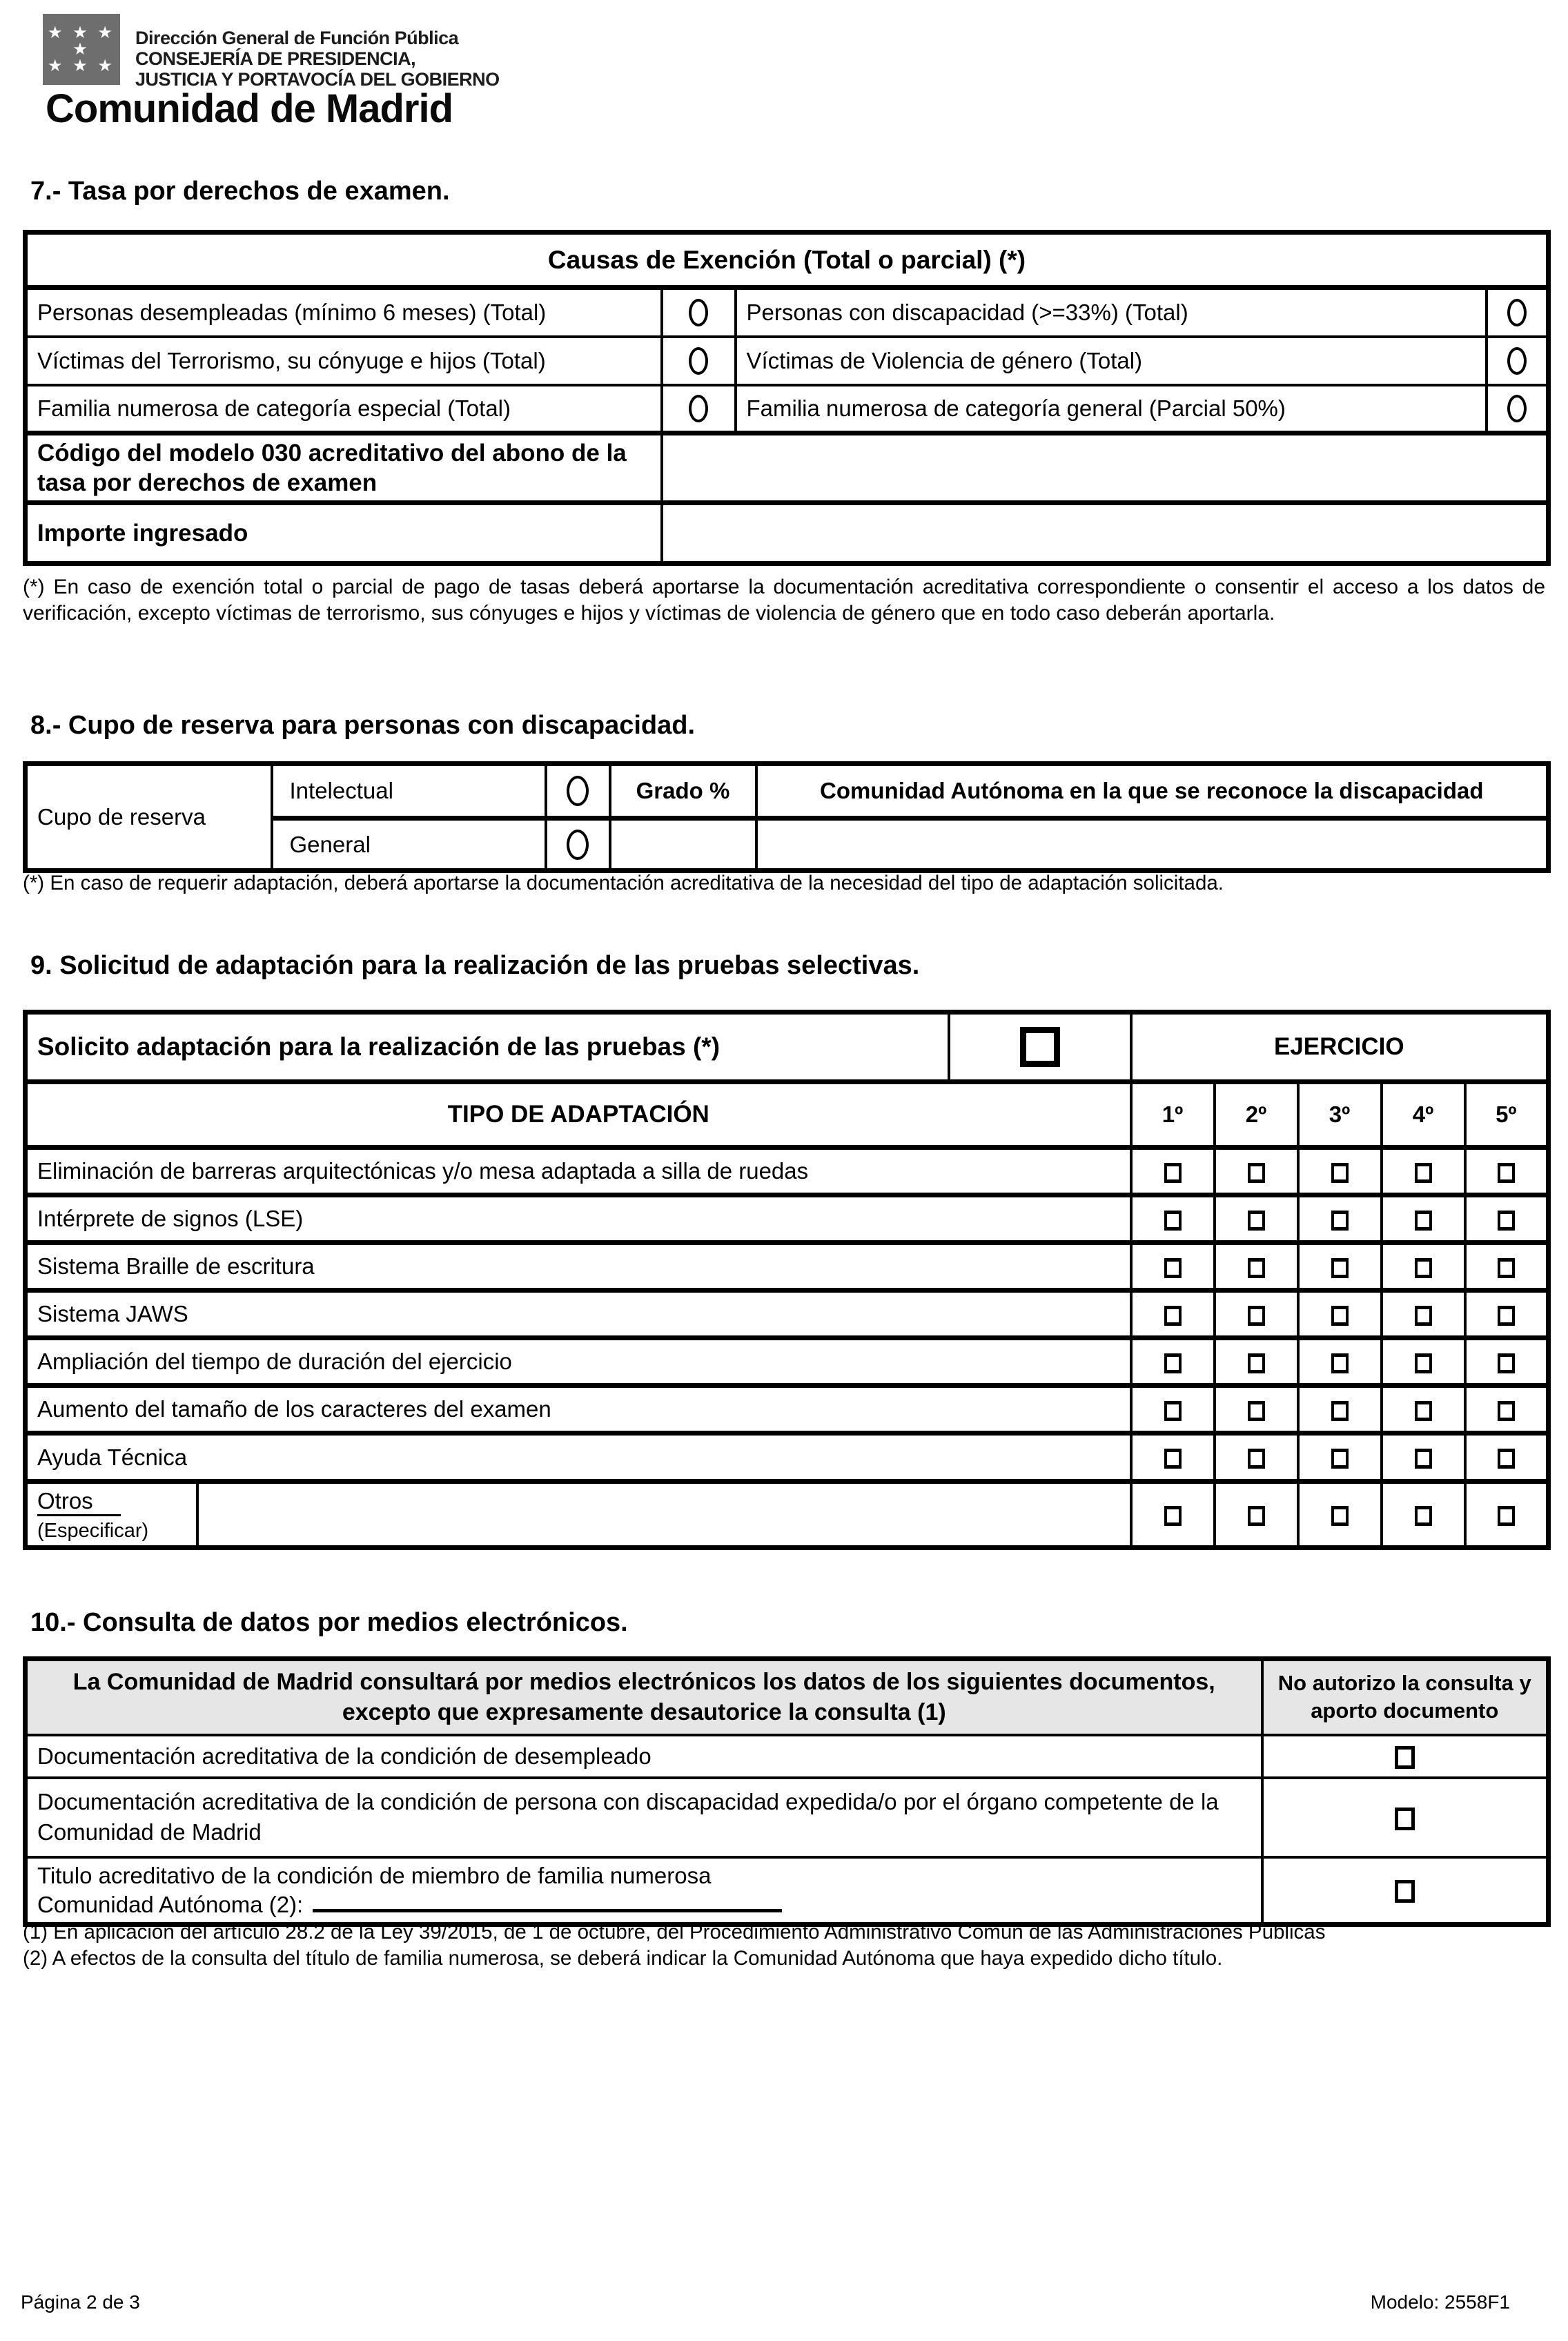 Image resolution: width=1568 pixels, height=2341 pixels. What do you see at coordinates (548, 1902) in the screenshot?
I see `comunidad-autonoma-field` at bounding box center [548, 1902].